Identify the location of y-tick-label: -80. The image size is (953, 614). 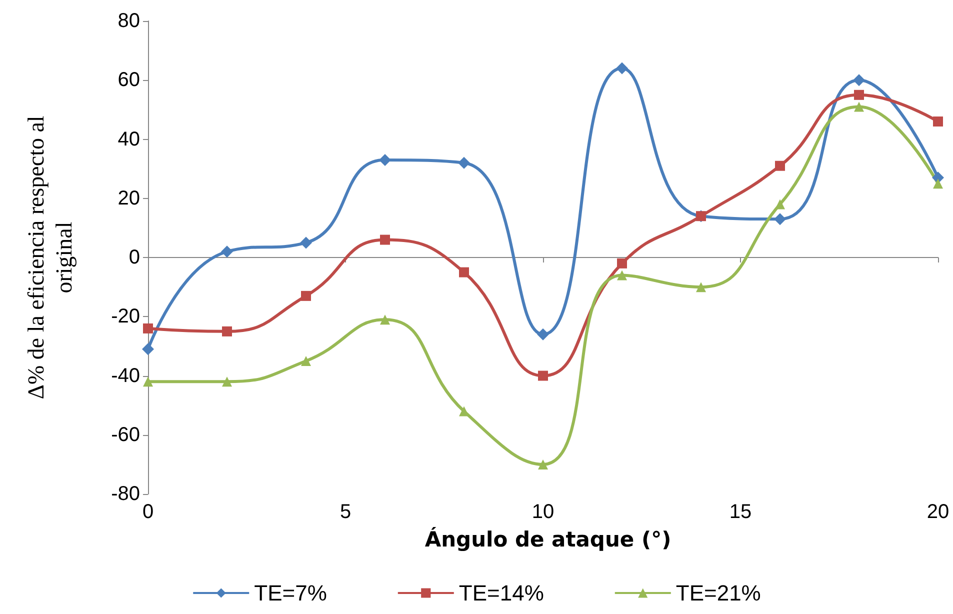
(125, 494).